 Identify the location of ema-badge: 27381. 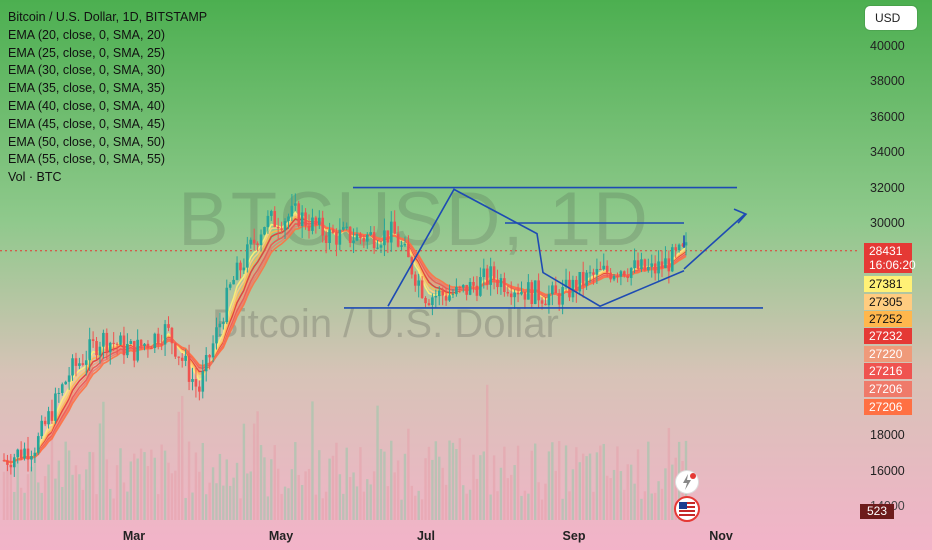
(888, 284).